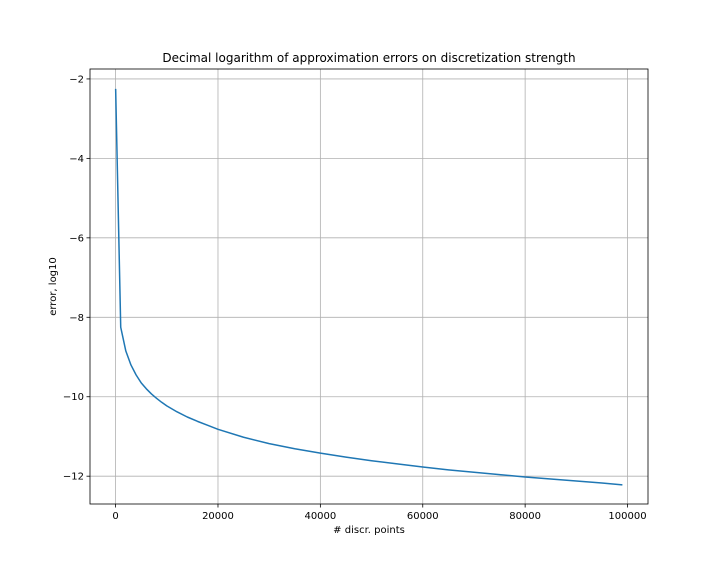  Describe the element at coordinates (320, 516) in the screenshot. I see `x-tick-label: 40000` at that location.